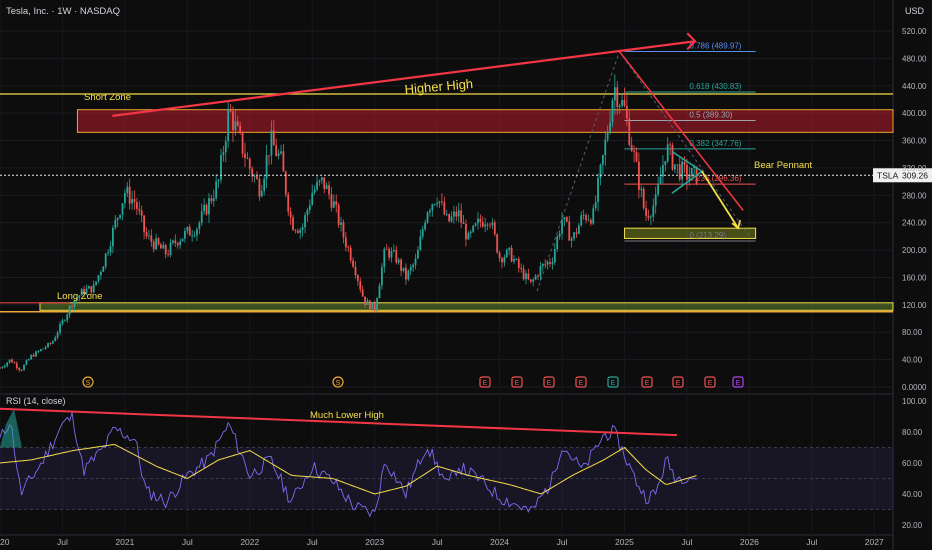 This screenshot has height=550, width=932. I want to click on rsi-overbought-fill, so click(11, 428).